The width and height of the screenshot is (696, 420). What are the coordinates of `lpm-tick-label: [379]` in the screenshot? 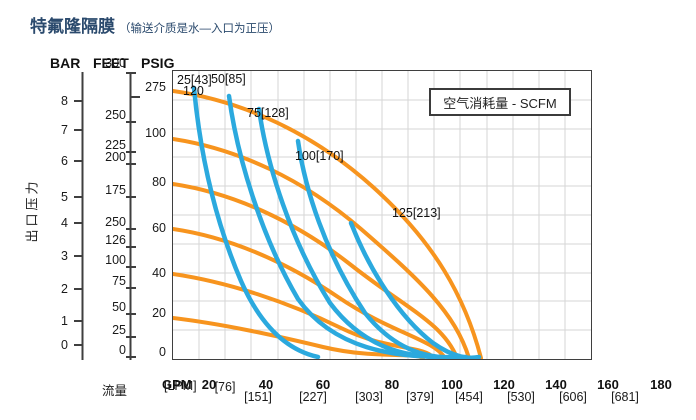 It's located at (420, 397).